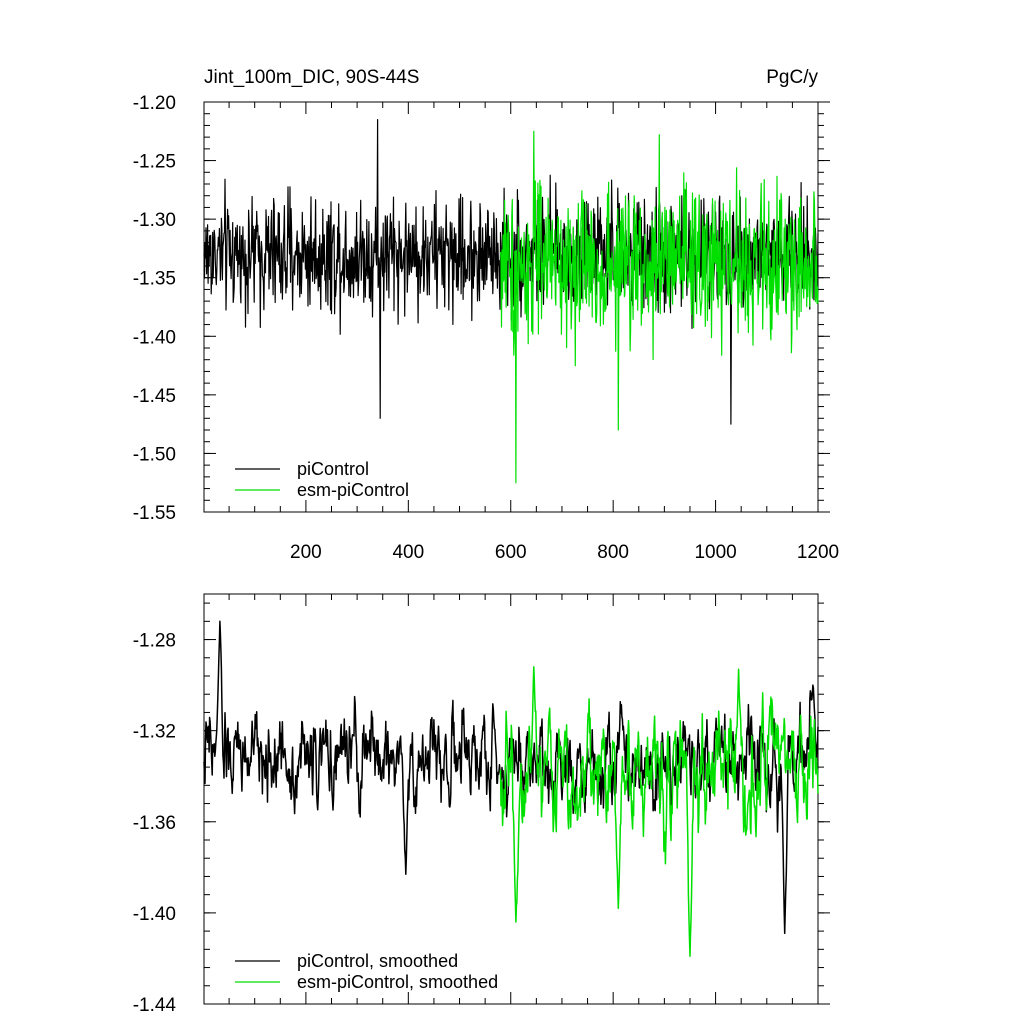 The width and height of the screenshot is (1024, 1024). Describe the element at coordinates (792, 77) in the screenshot. I see `top-units: PgC/y` at that location.